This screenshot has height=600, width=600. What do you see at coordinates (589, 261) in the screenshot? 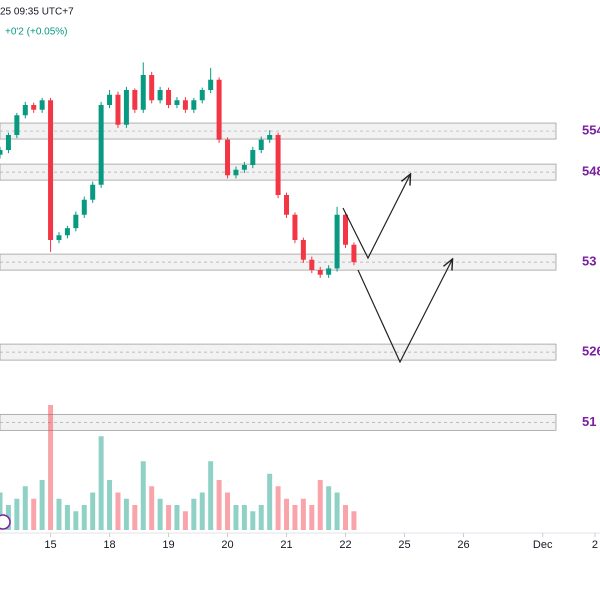
I see `zone-label: 53` at bounding box center [589, 261].